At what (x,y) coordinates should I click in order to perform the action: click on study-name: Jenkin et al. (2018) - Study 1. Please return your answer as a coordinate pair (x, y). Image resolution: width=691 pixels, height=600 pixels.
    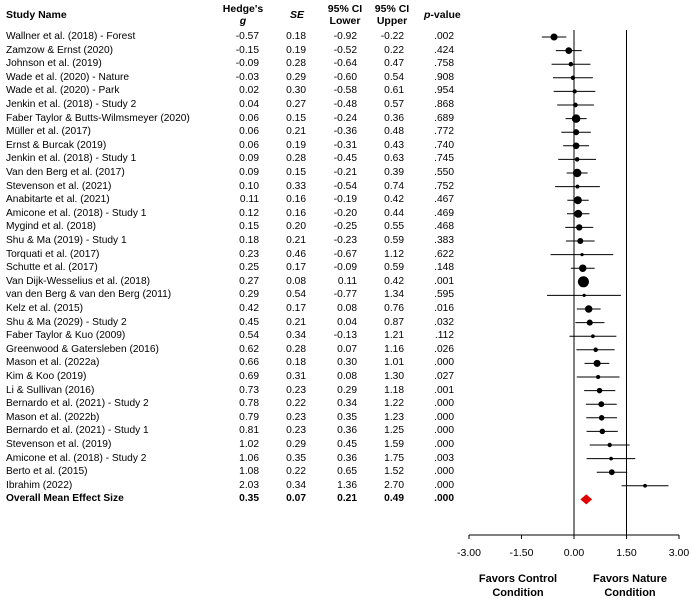
    Looking at the image, I should click on (71, 159).